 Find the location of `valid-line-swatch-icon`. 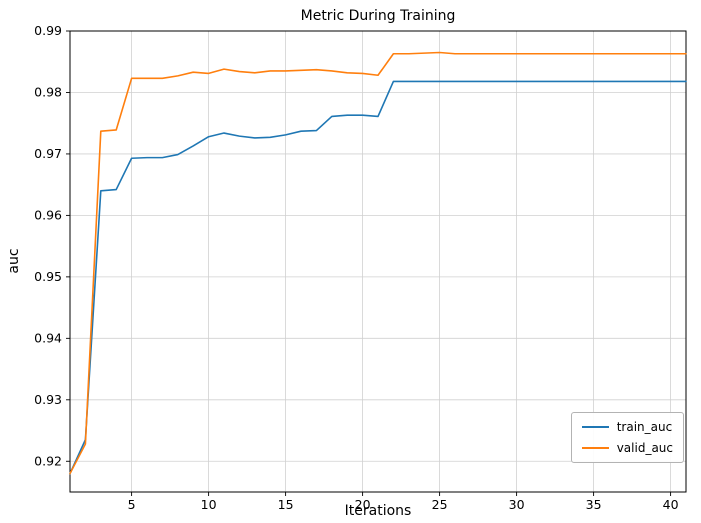

valid-line-swatch-icon is located at coordinates (595, 448).